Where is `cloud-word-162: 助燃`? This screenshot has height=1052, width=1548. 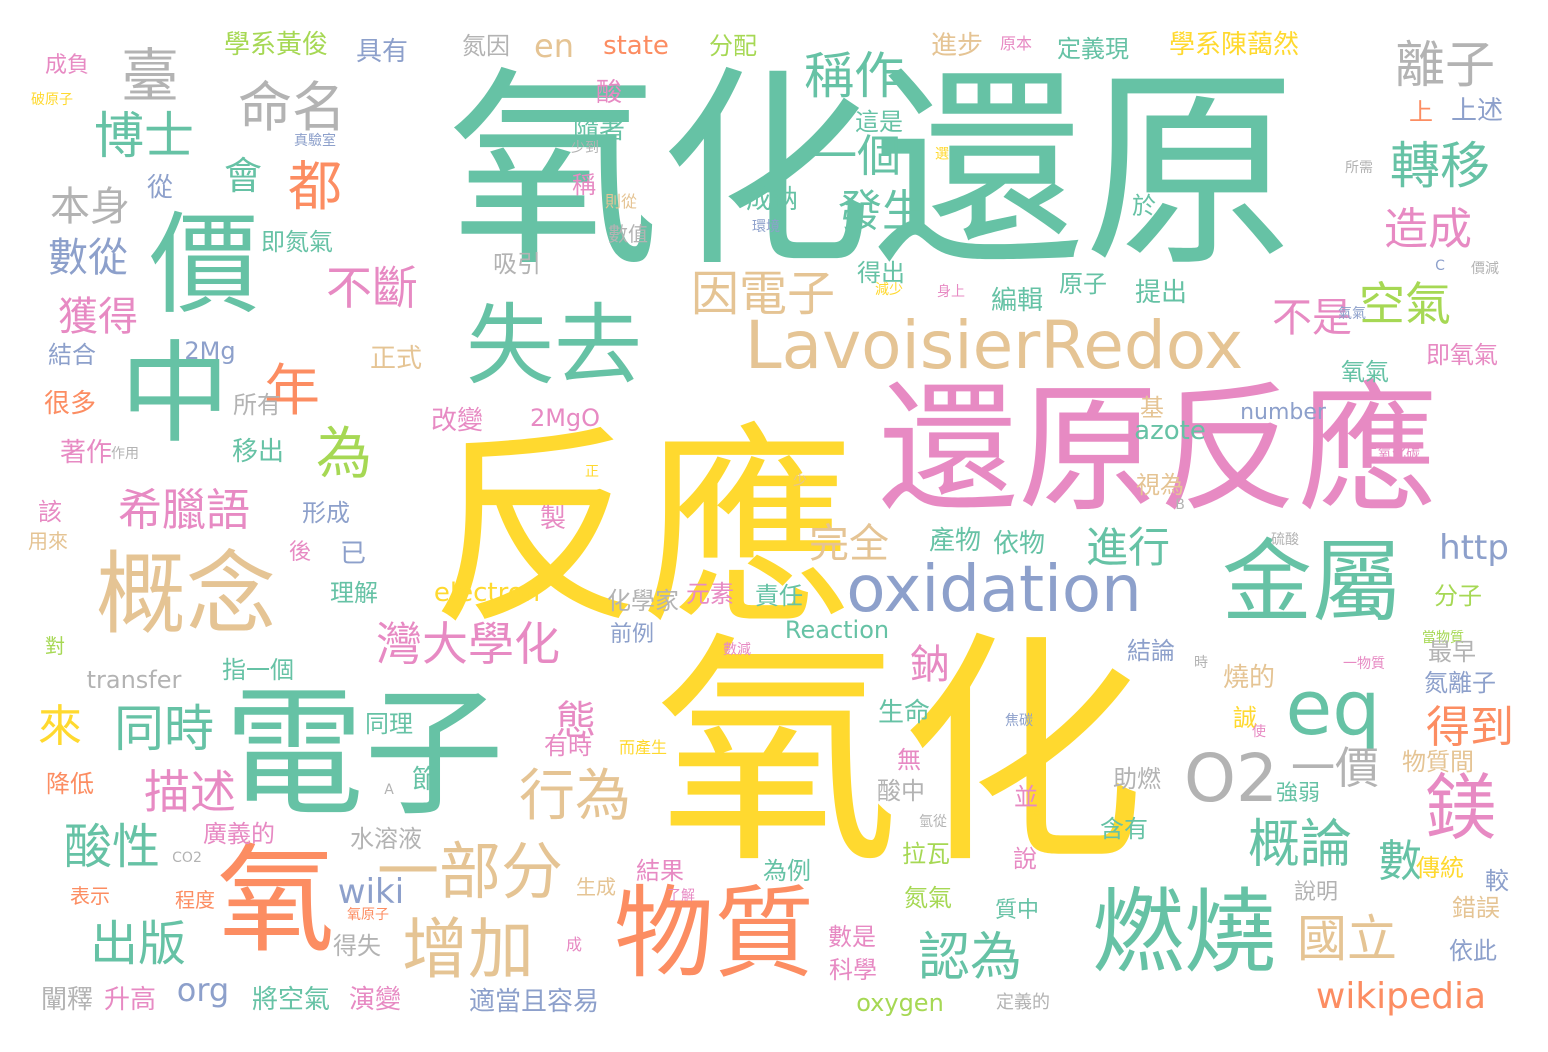 cloud-word-162: 助燃 is located at coordinates (1137, 779).